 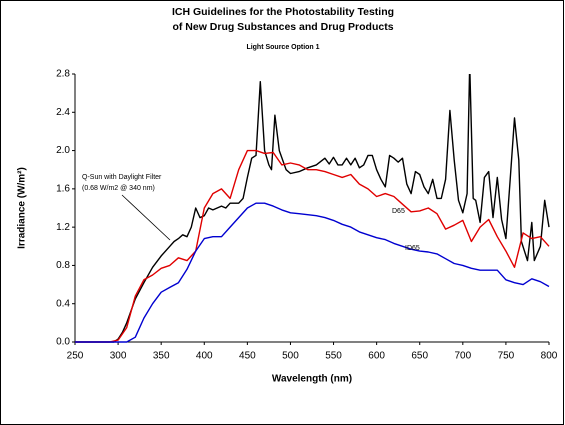 I want to click on y-tick-label: 2.4, so click(x=63, y=112).